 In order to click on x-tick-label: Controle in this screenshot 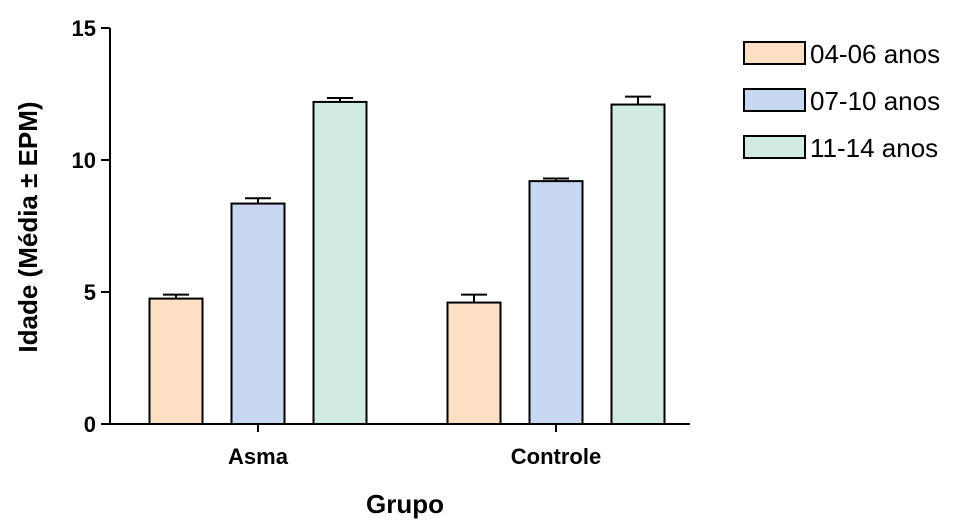, I will do `click(556, 456)`.